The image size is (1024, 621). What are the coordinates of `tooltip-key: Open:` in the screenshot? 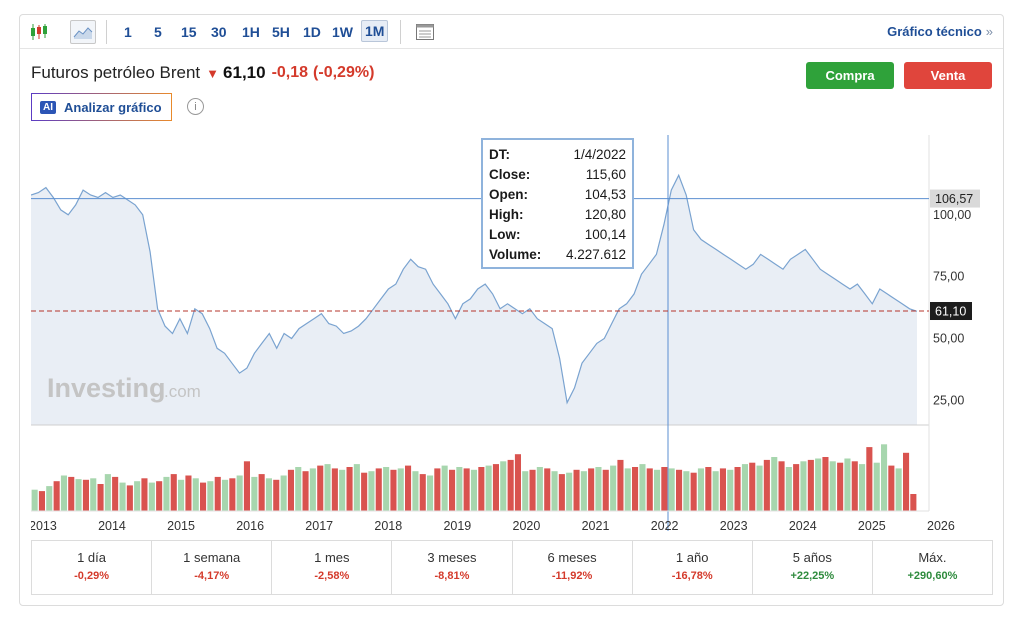 It's located at (508, 194).